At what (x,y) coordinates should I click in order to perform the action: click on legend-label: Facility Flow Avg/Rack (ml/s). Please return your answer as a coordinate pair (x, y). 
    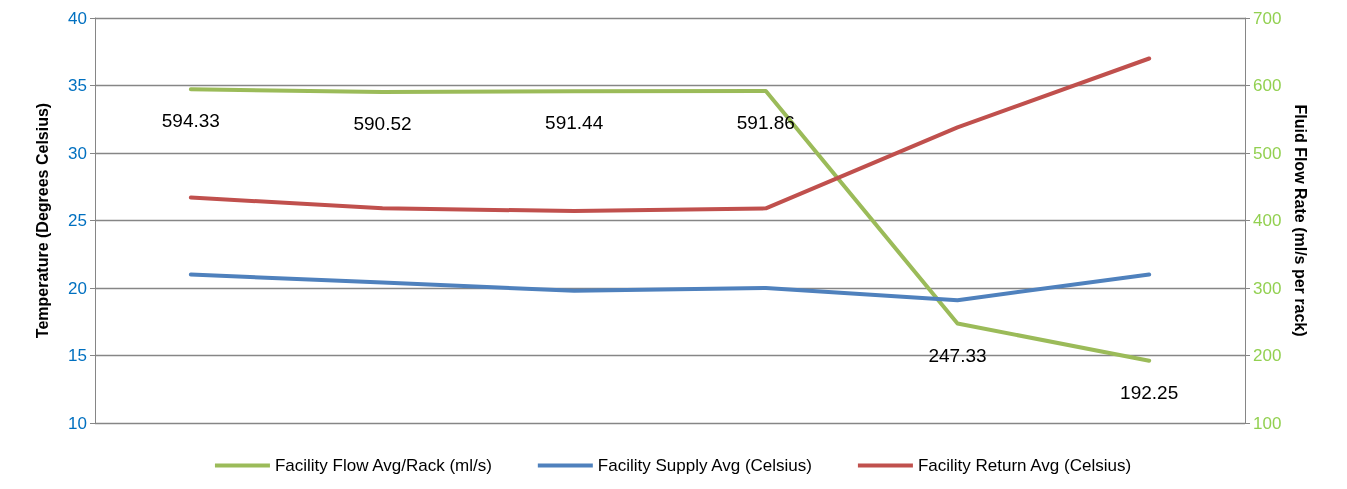
    Looking at the image, I should click on (383, 465).